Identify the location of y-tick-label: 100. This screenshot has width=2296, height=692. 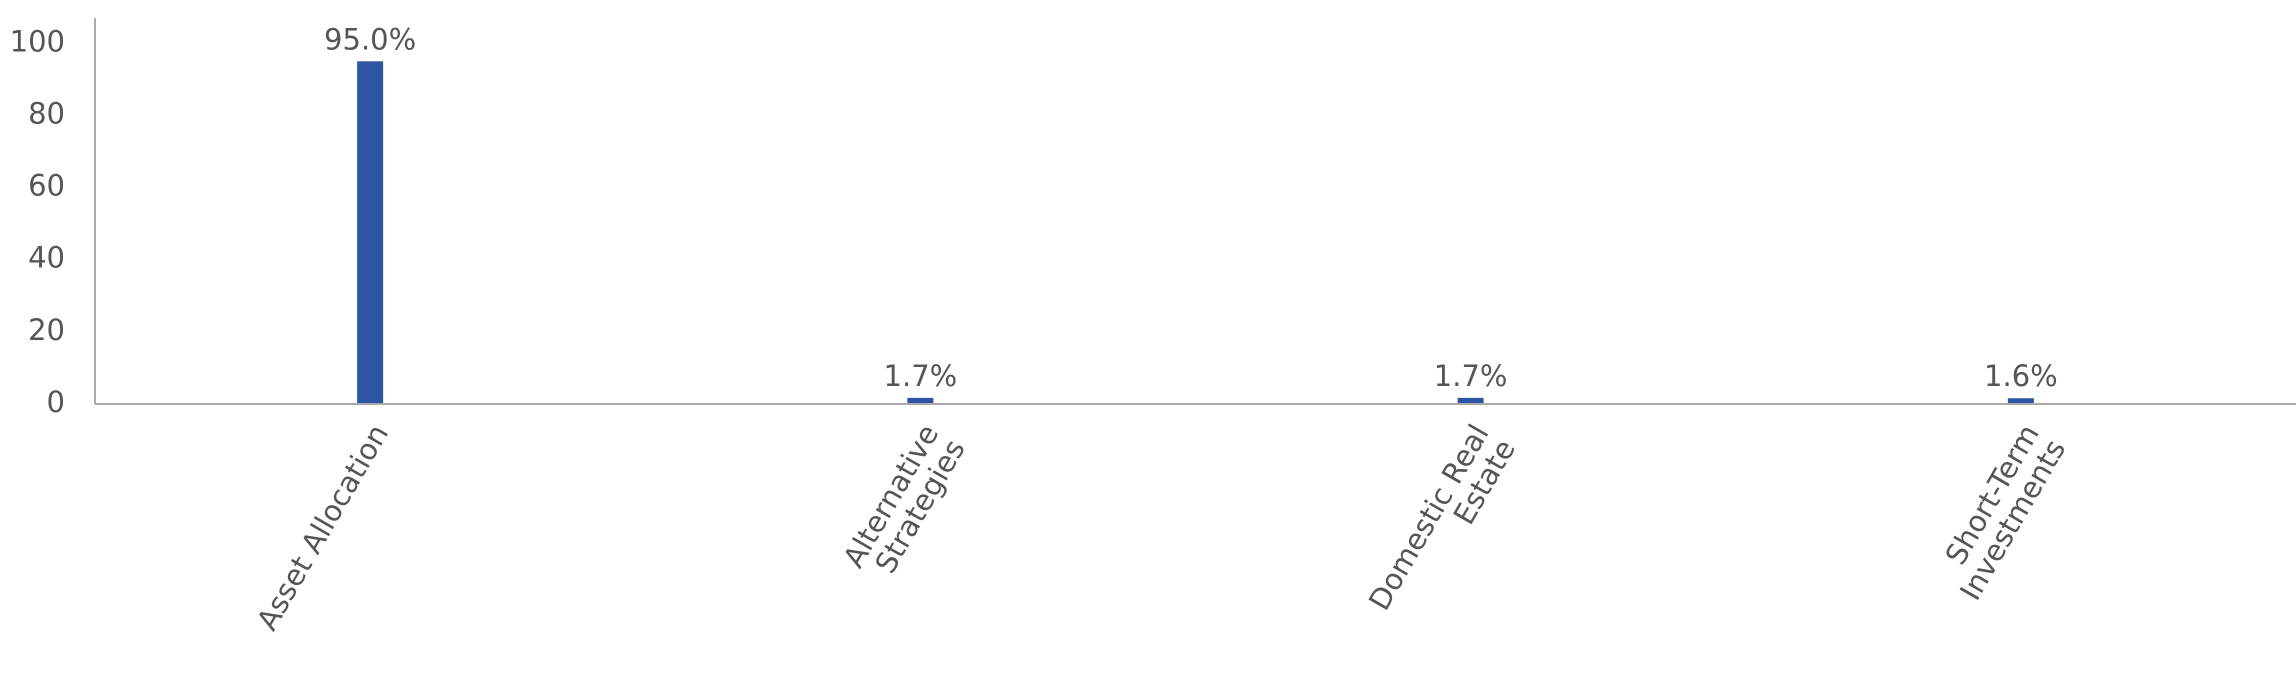
(37, 41).